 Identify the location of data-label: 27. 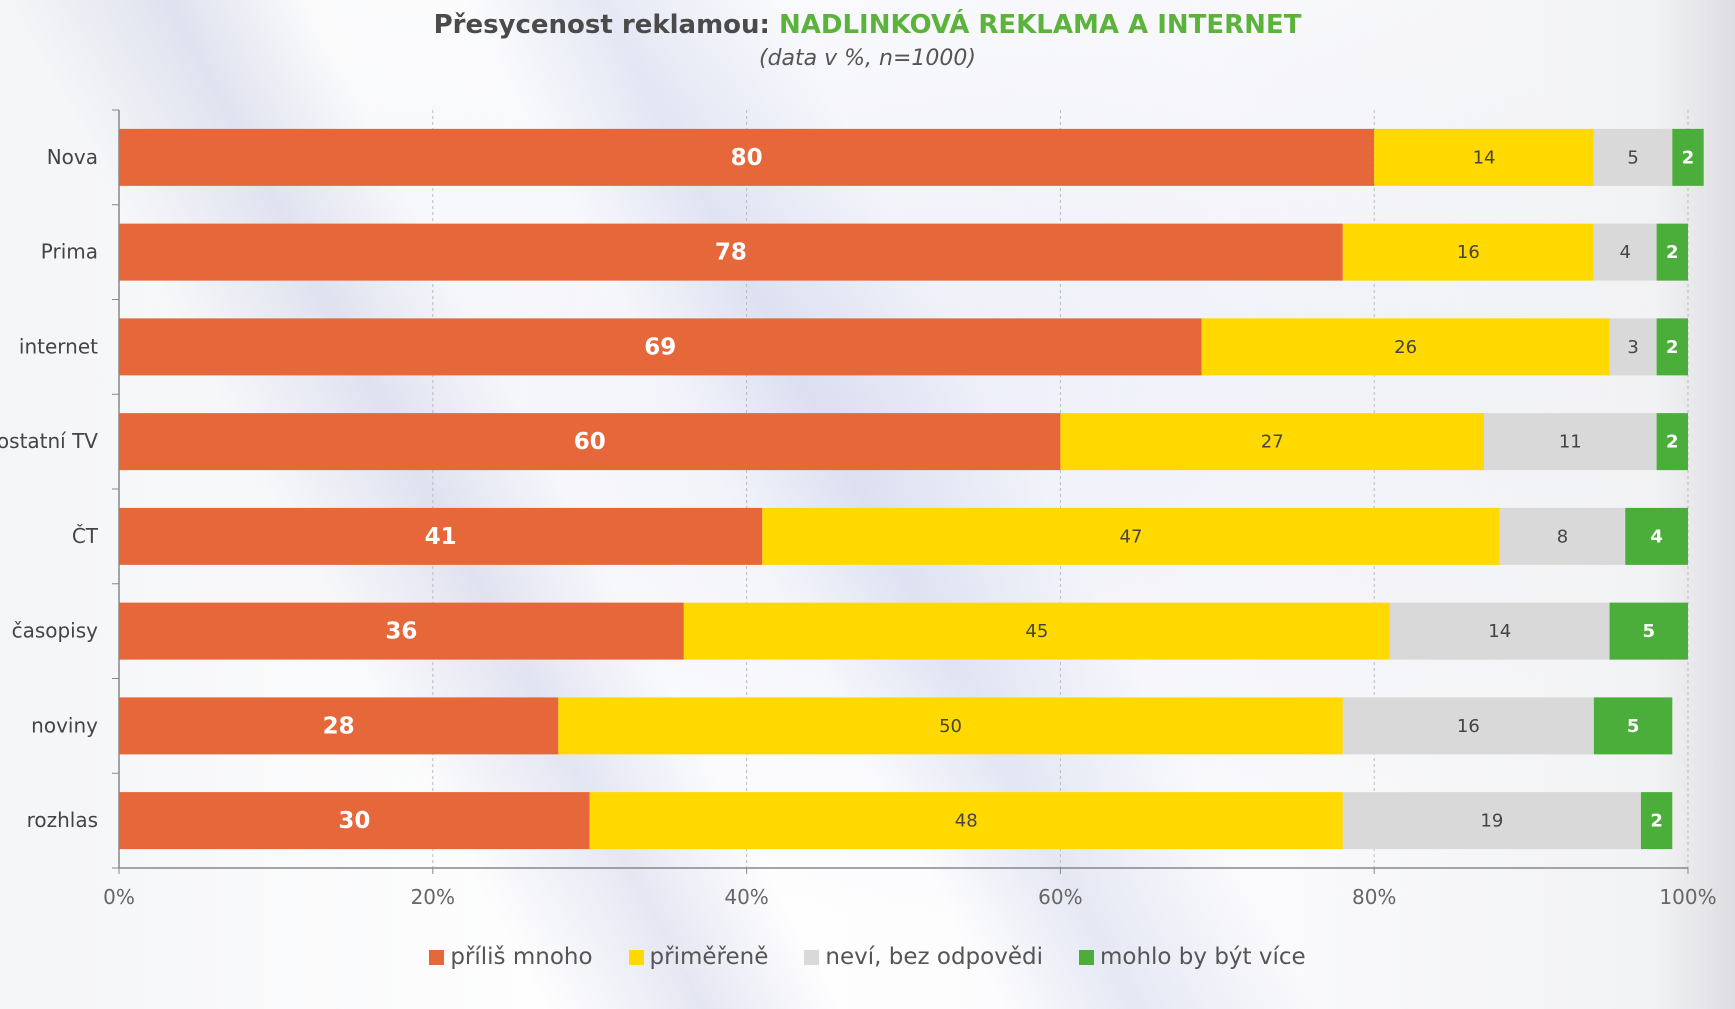
(1272, 442).